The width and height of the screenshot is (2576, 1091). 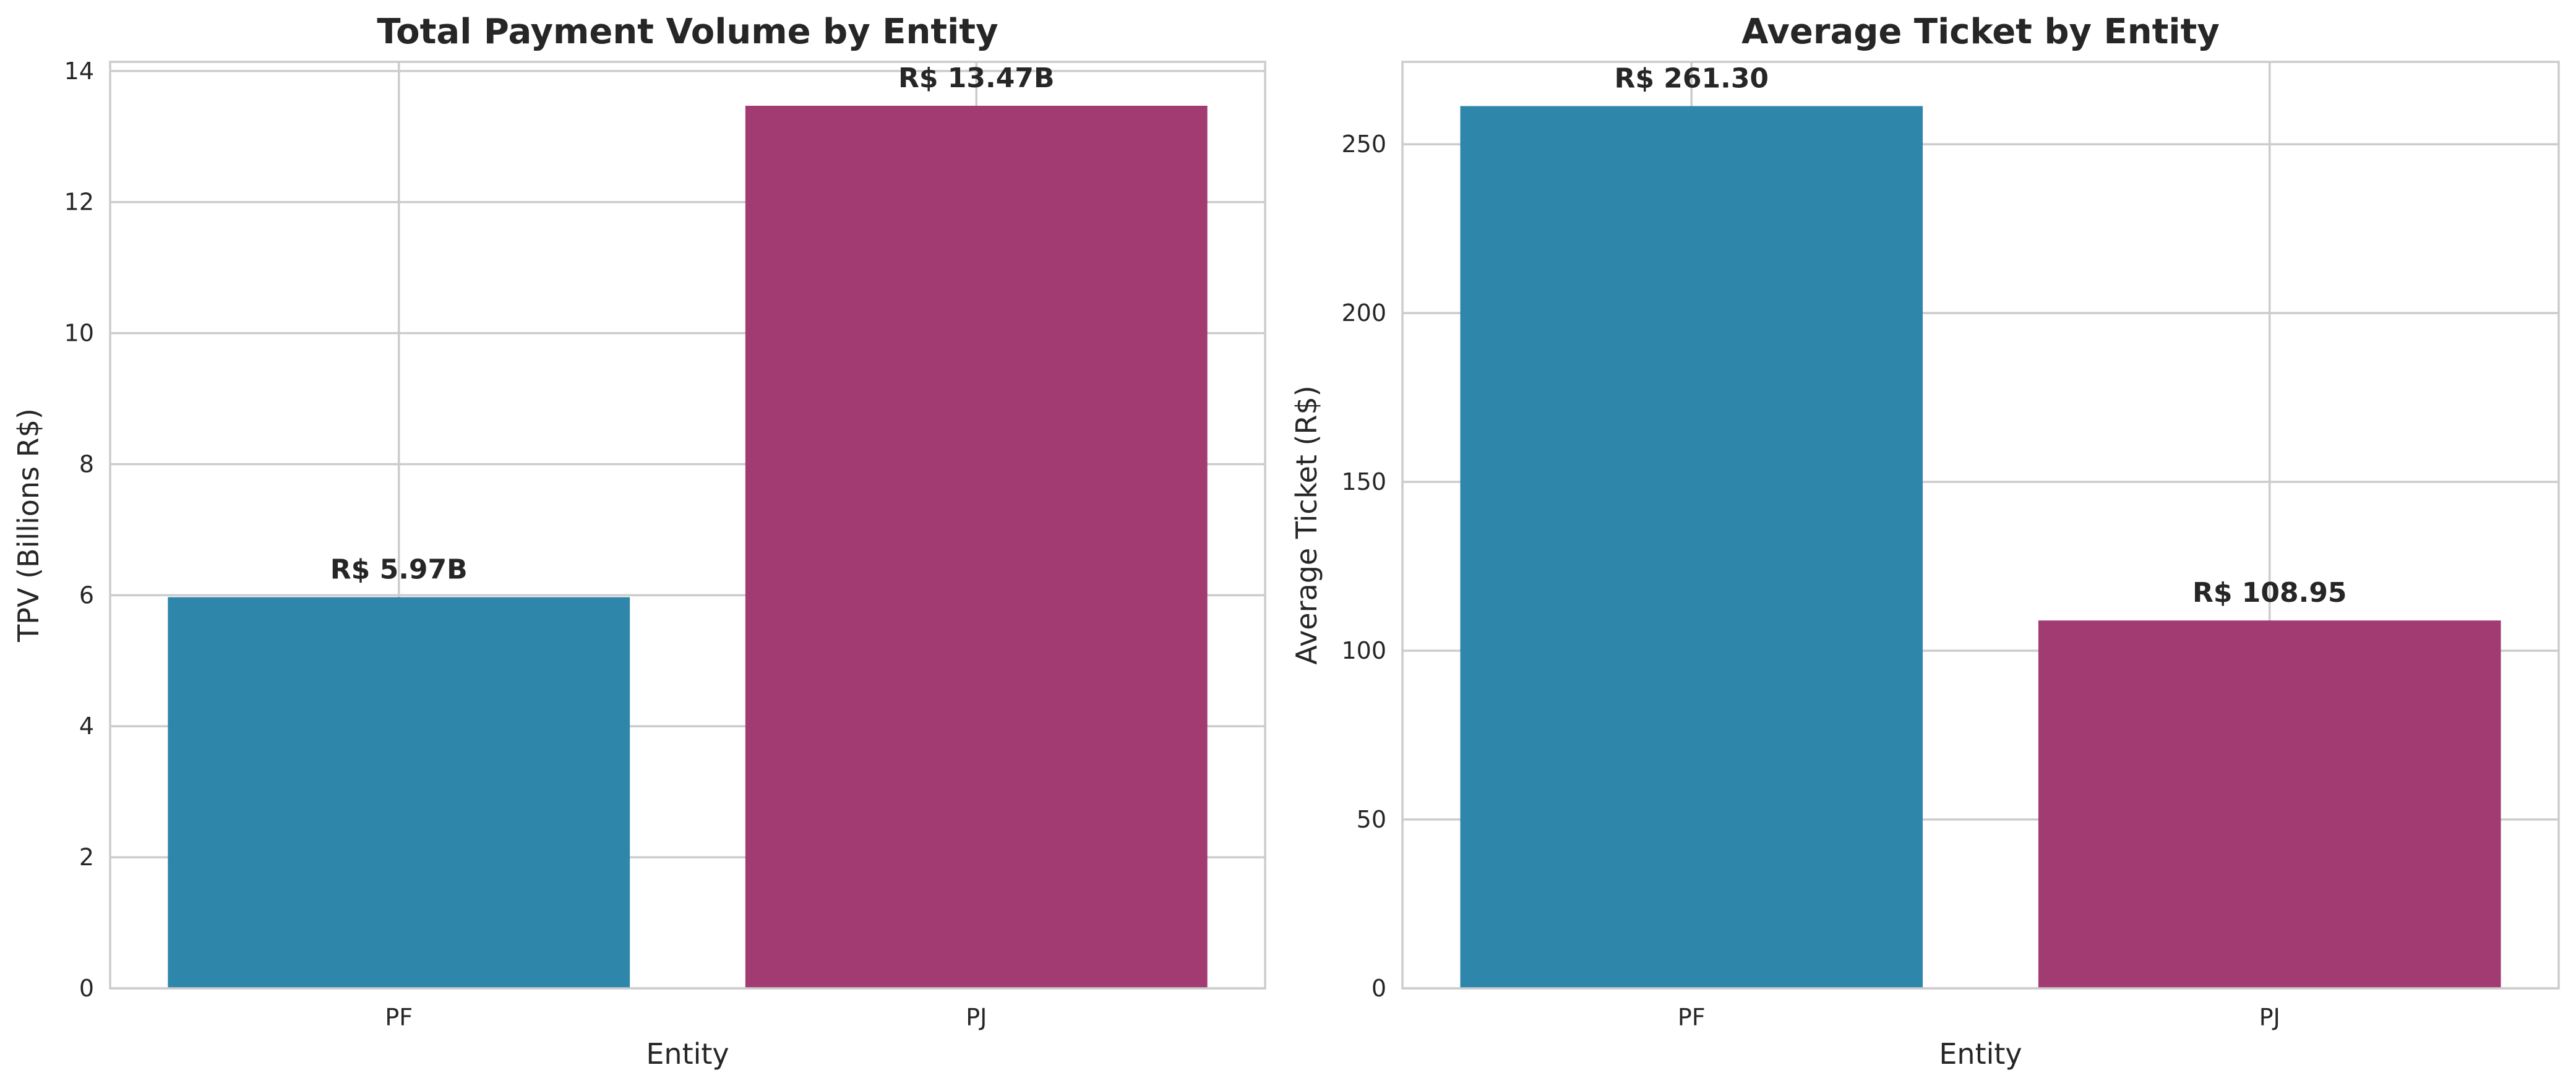 I want to click on data-label-pf: R$ 261.30, so click(x=1691, y=79).